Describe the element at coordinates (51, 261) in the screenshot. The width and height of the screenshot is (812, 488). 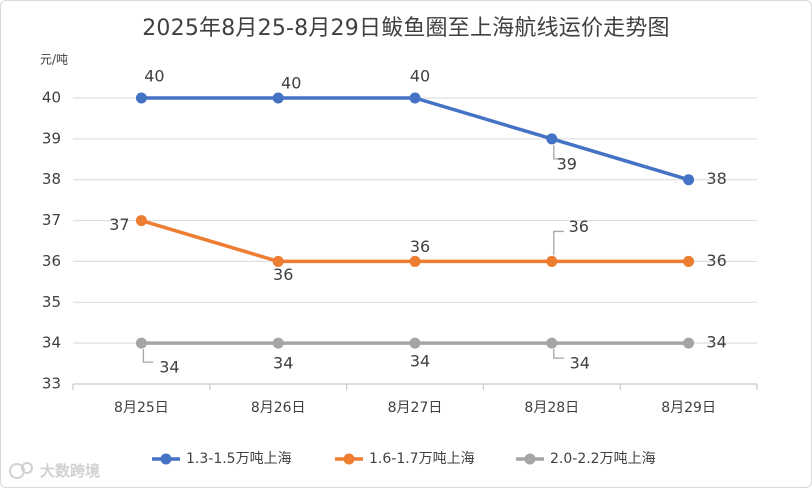
I see `y-tick-label: 36` at that location.